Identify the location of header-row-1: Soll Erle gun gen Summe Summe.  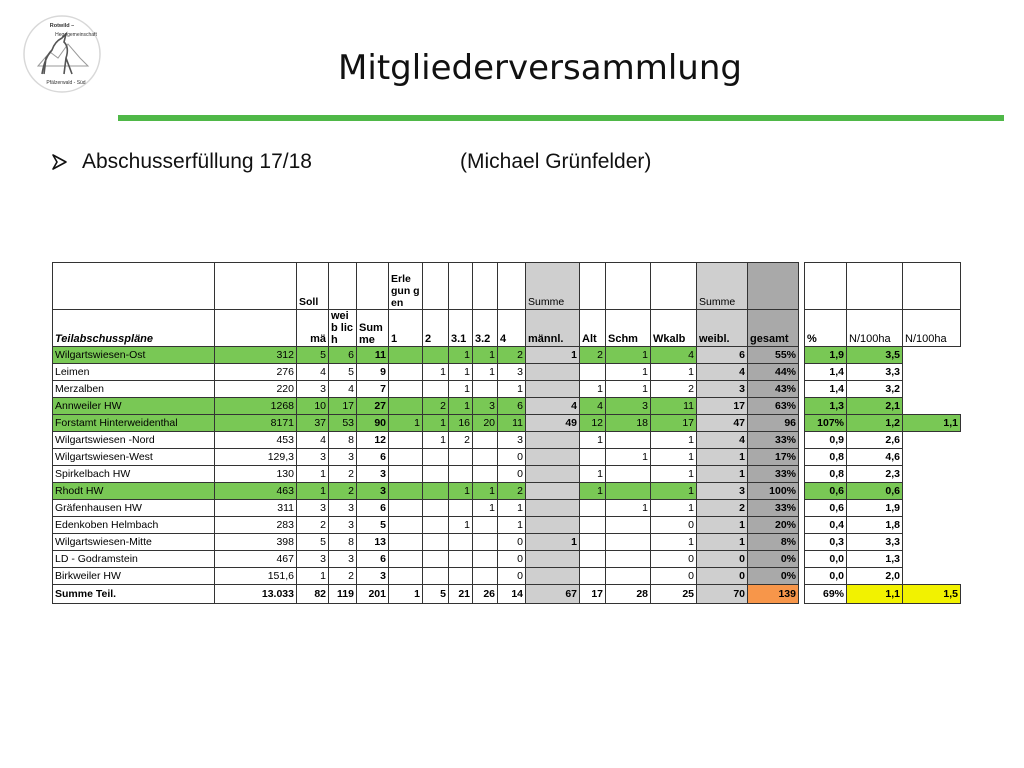
(506, 286).